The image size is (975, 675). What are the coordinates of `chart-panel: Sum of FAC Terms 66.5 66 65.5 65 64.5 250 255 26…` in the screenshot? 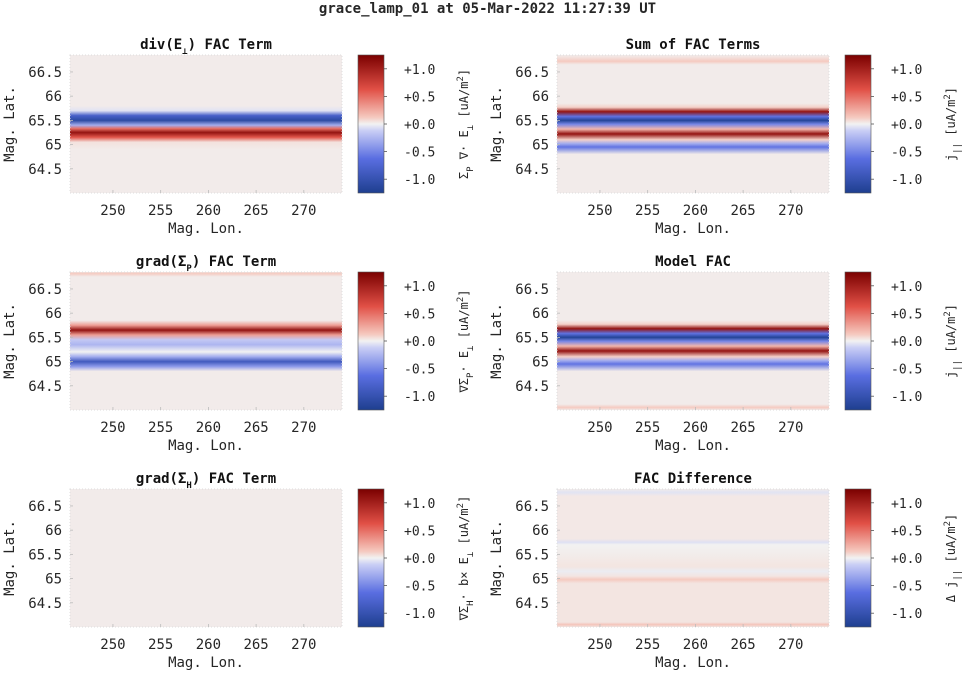 It's located at (726, 137).